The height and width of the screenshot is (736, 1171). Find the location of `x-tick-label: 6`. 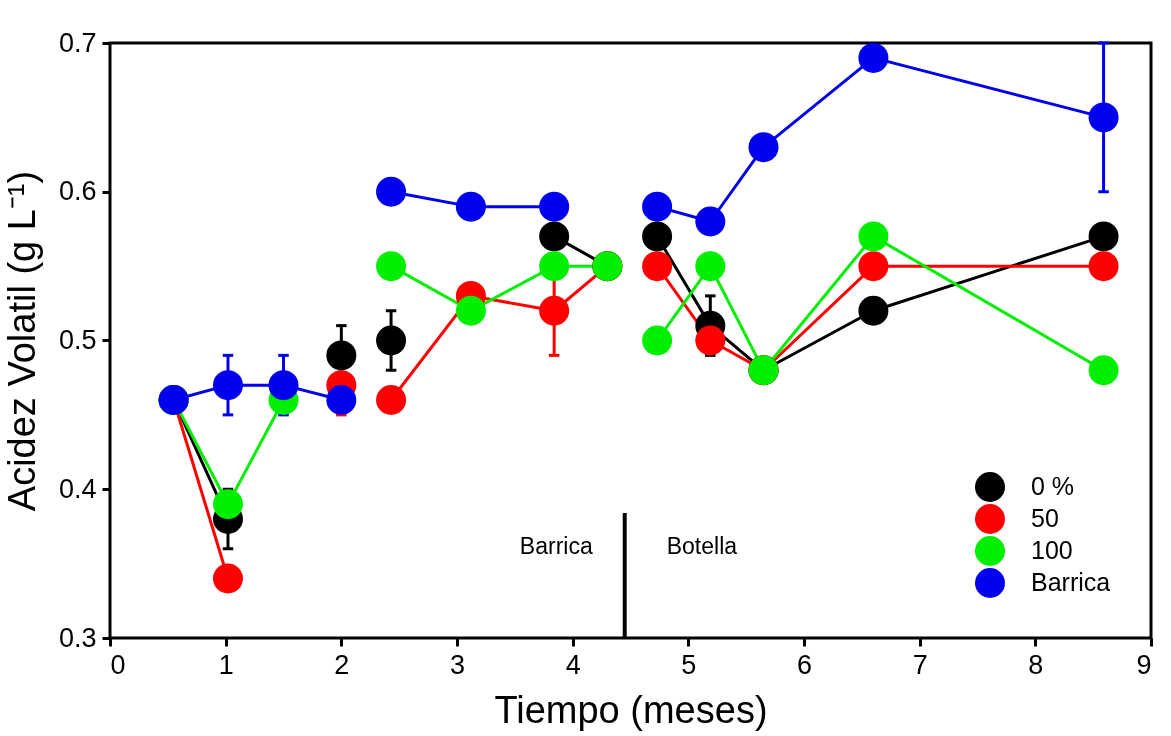

x-tick-label: 6 is located at coordinates (804, 664).